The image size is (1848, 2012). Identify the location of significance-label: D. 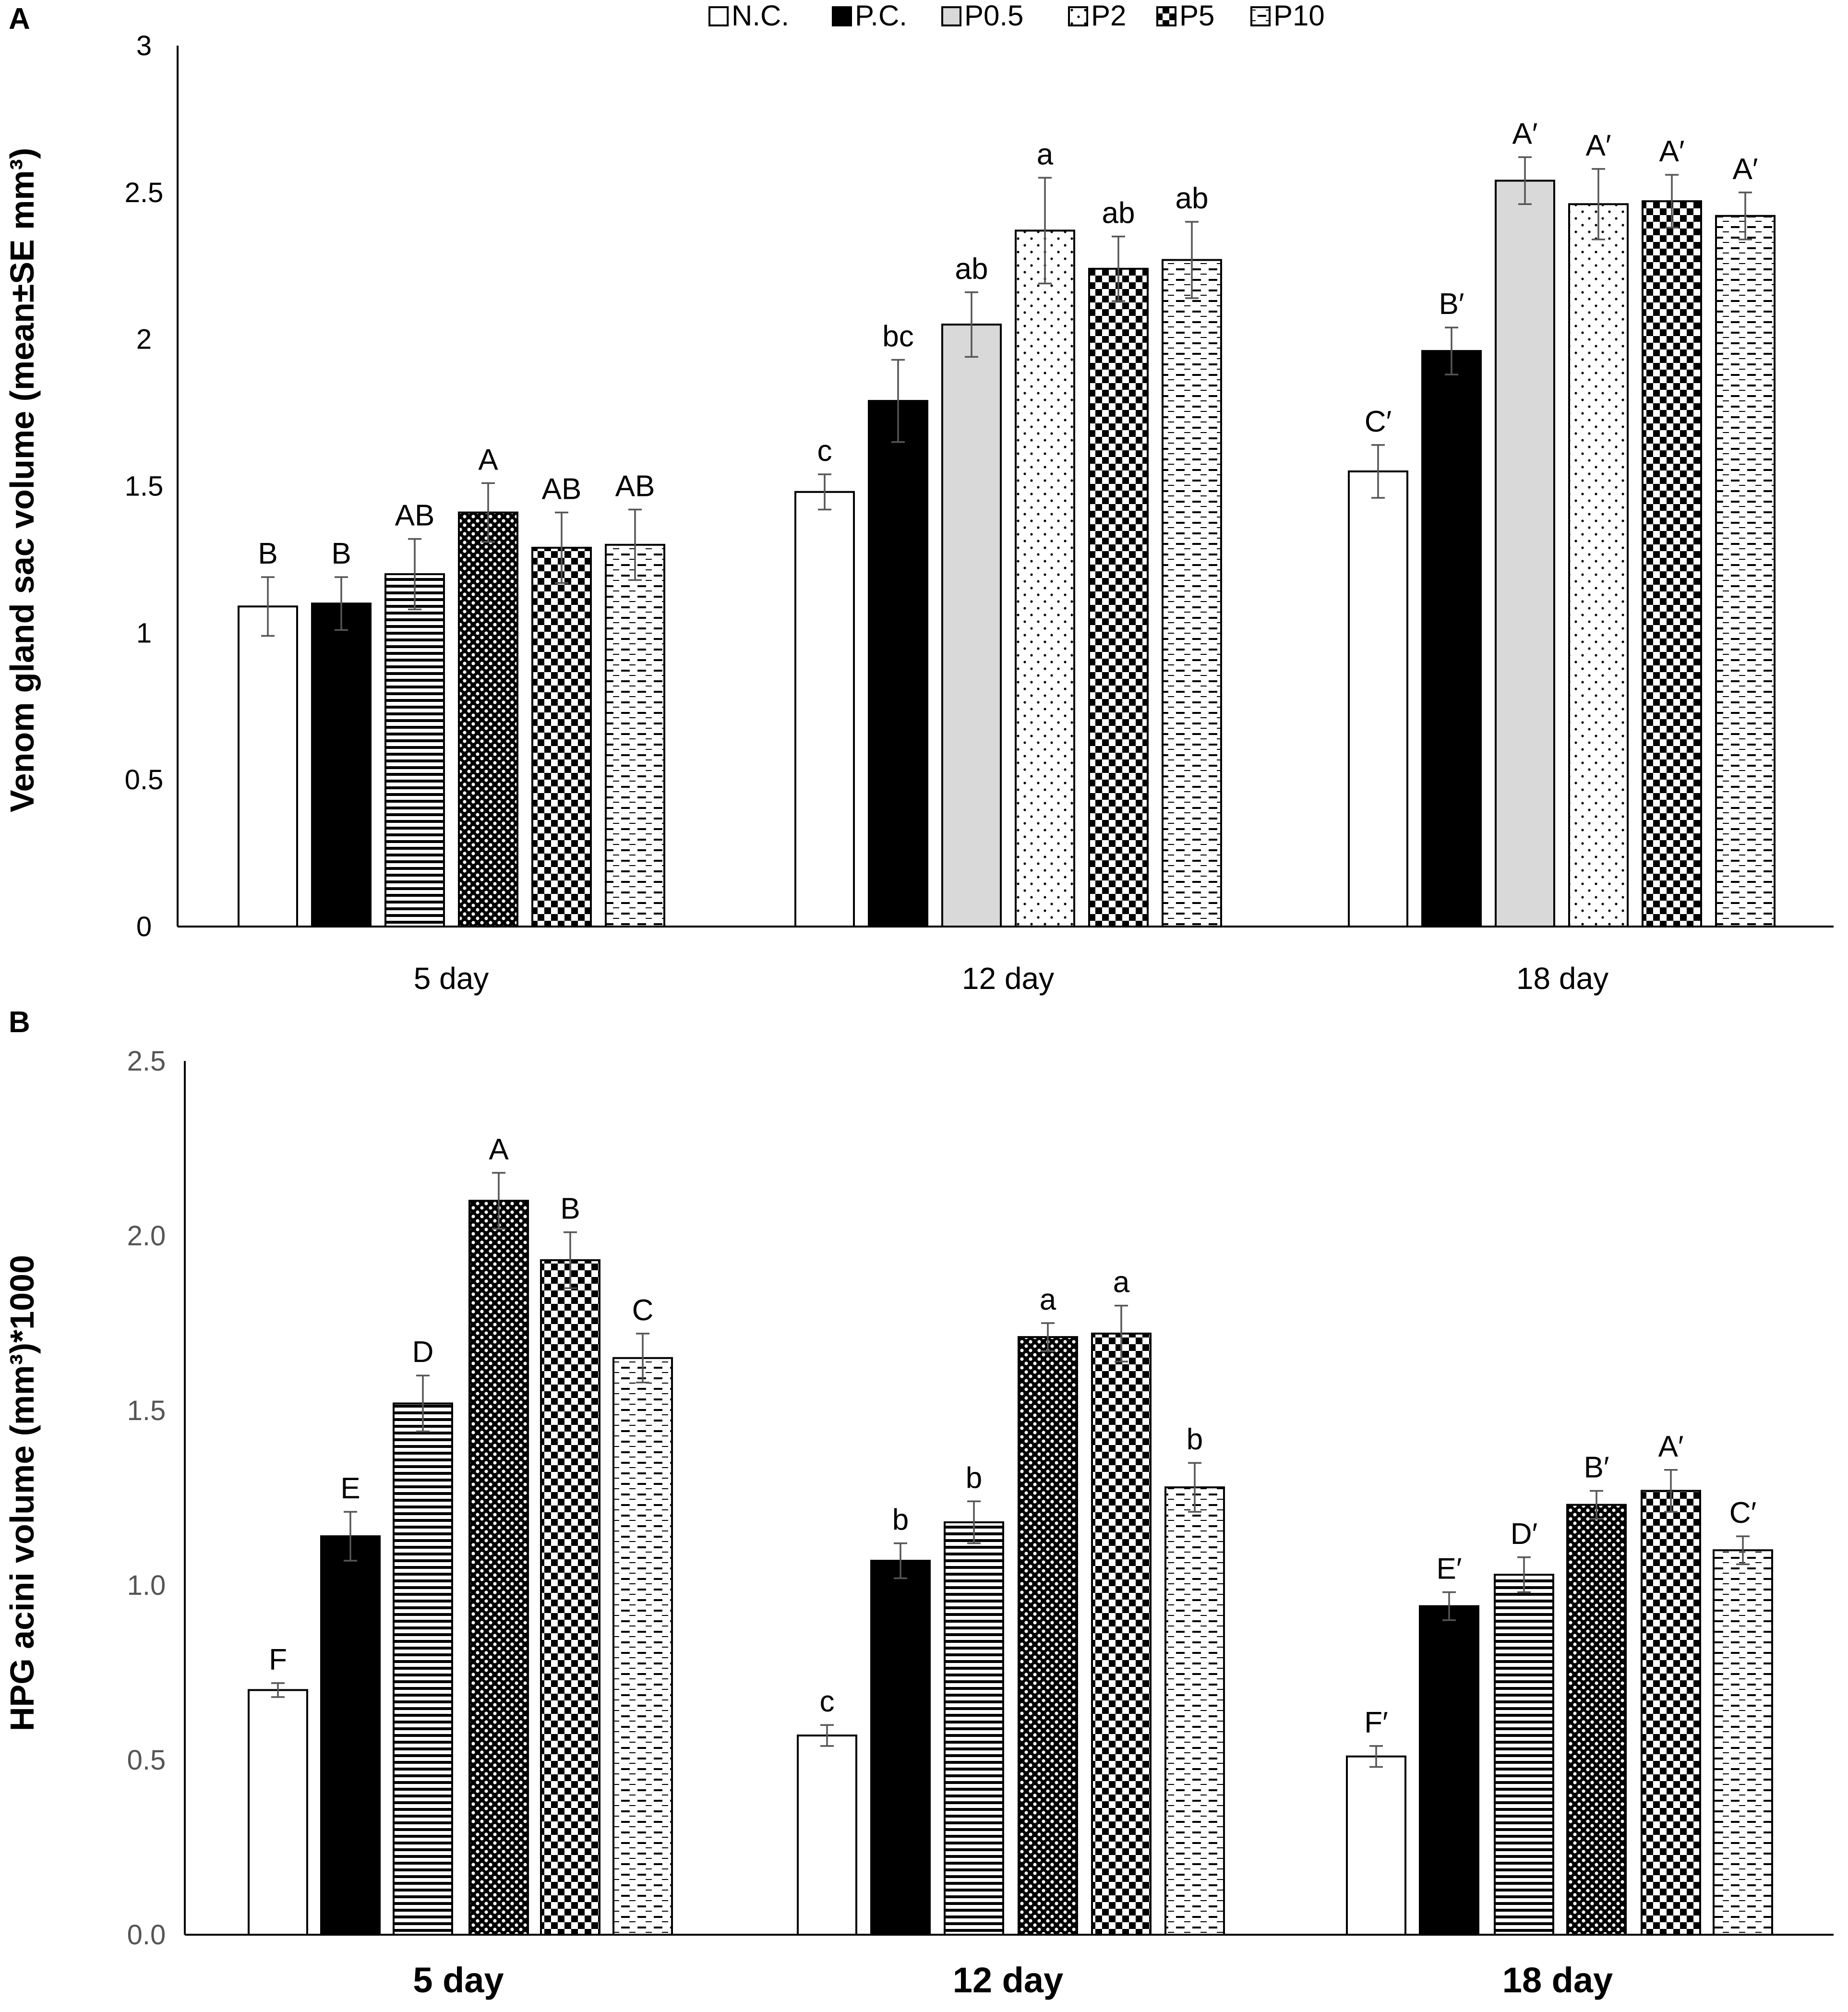
(423, 1352).